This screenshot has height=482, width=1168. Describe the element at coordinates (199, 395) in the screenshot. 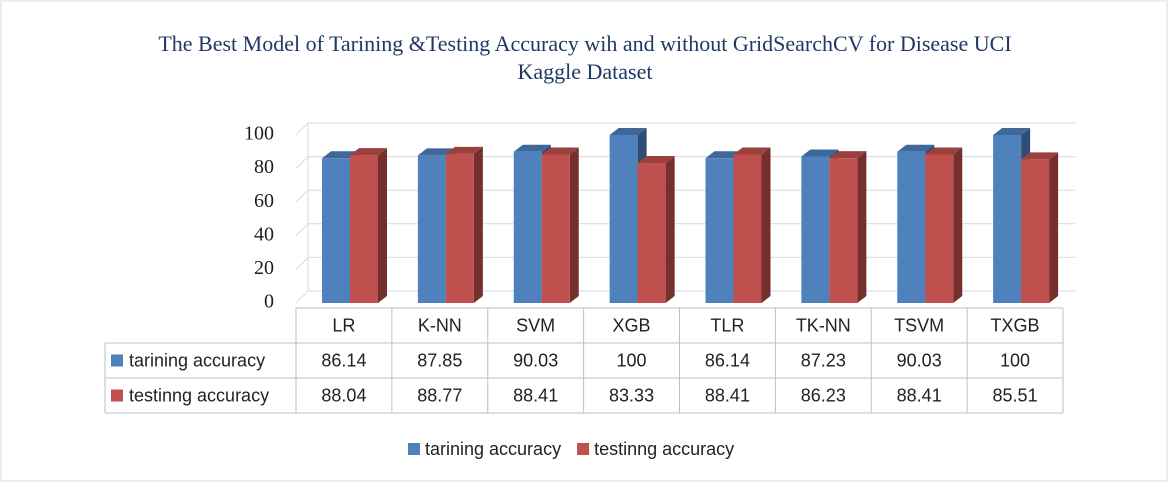

I see `table-row-label: testinng accuracy` at that location.